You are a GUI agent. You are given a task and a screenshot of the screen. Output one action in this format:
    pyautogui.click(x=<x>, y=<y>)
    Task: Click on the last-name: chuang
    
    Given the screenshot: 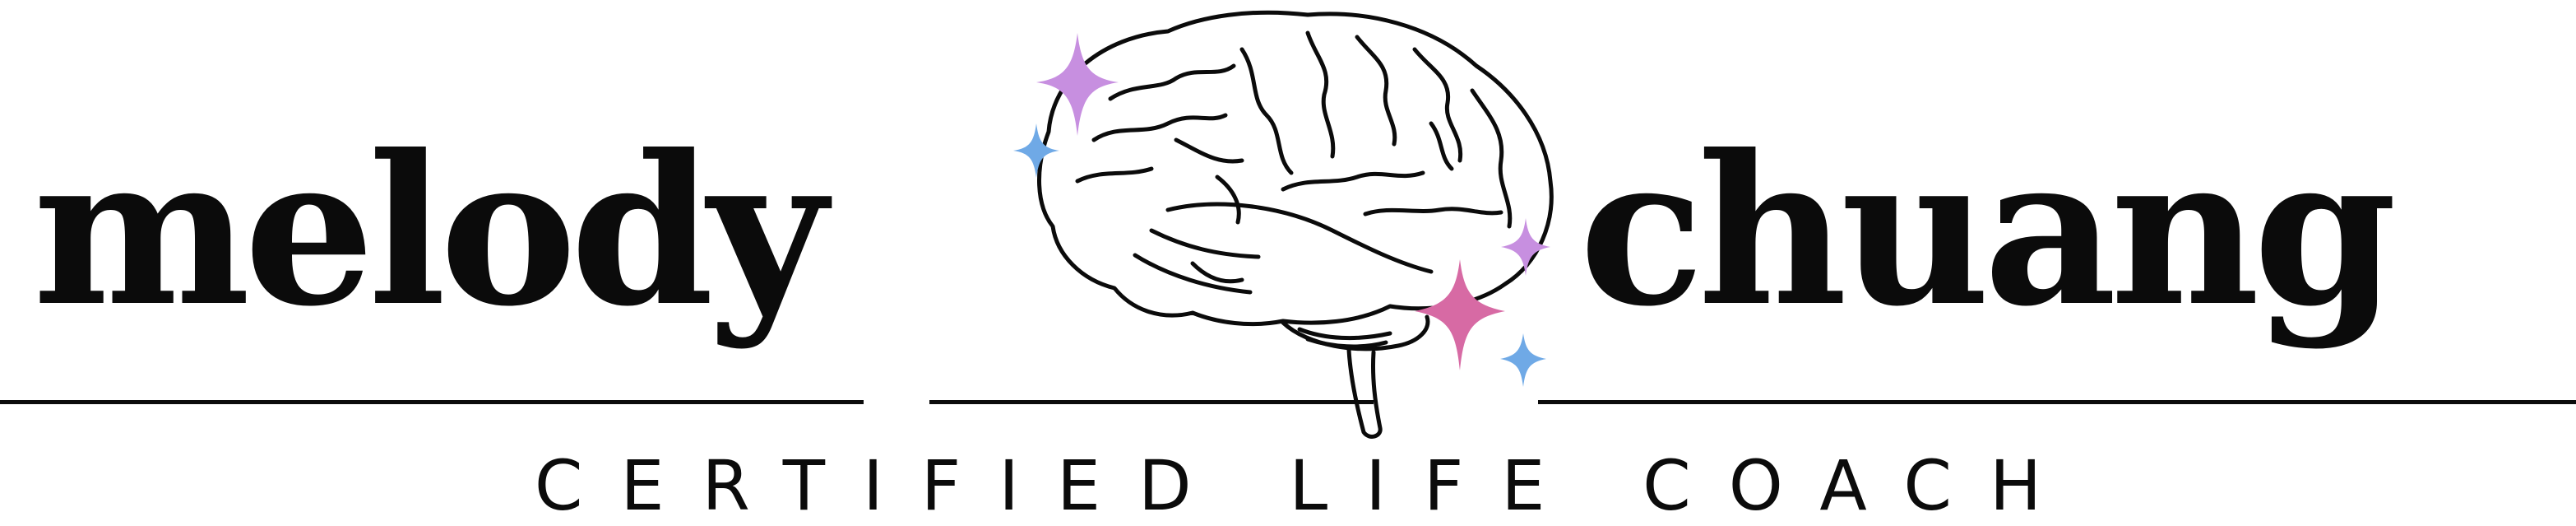 What is the action you would take?
    pyautogui.click(x=1988, y=230)
    